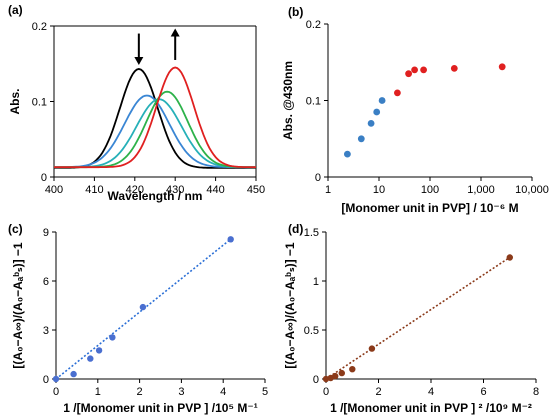 The image size is (550, 420). What do you see at coordinates (295, 229) in the screenshot?
I see `panel-label: (d)` at bounding box center [295, 229].